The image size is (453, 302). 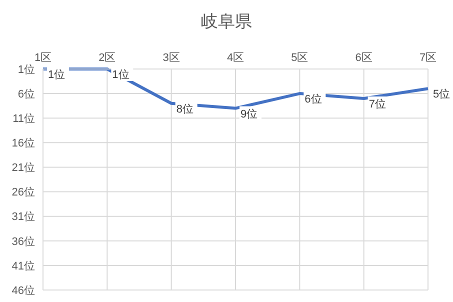 What do you see at coordinates (185, 109) in the screenshot?
I see `data-label: 8位` at bounding box center [185, 109].